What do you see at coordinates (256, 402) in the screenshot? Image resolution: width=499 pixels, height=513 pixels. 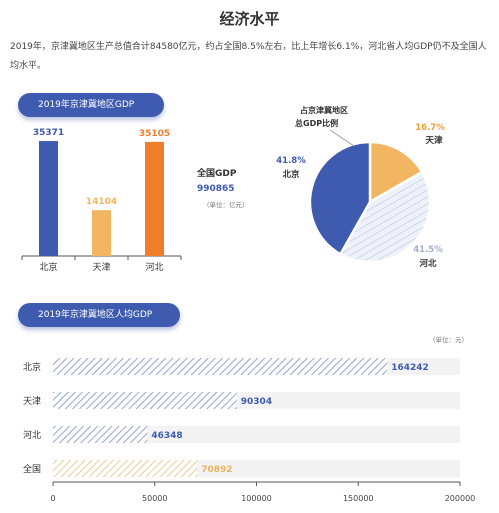 I see `per-capita-value-label: 90304` at bounding box center [256, 402].